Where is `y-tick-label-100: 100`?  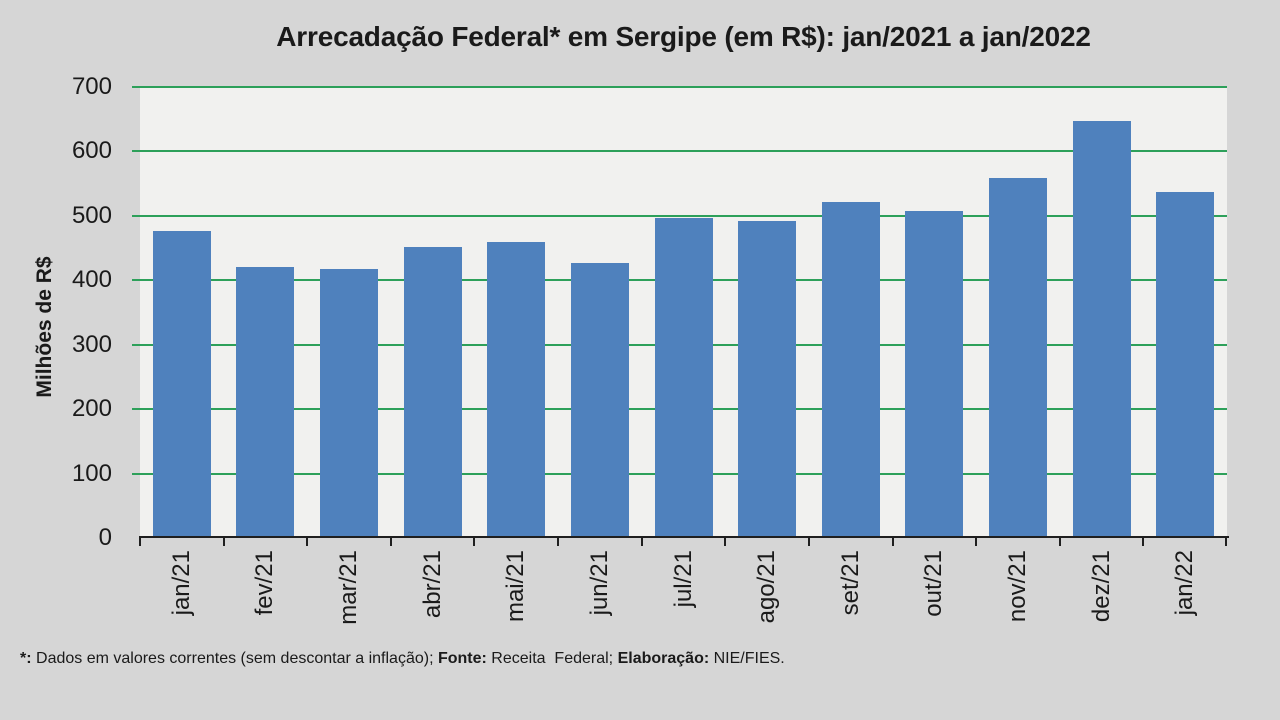
y-tick-label-100: 100 is located at coordinates (91, 473).